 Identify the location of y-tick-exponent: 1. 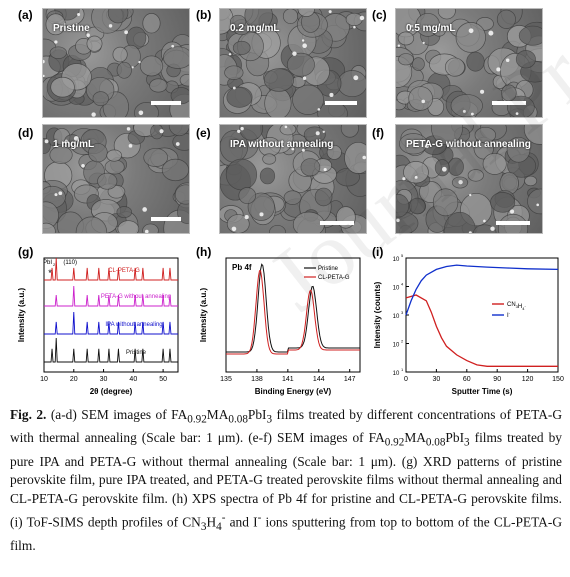
(402, 369).